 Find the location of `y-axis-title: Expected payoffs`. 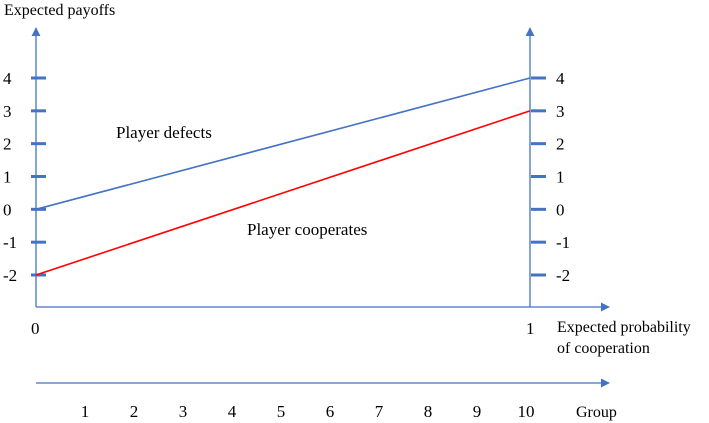

y-axis-title: Expected payoffs is located at coordinates (59, 10).